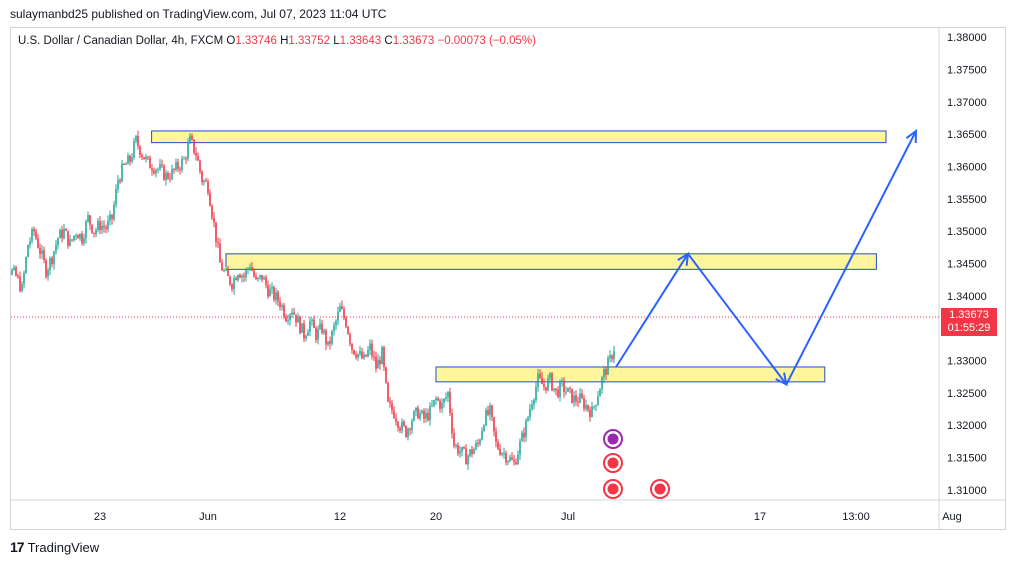 Image resolution: width=1013 pixels, height=565 pixels. Describe the element at coordinates (100, 517) in the screenshot. I see `time-tick-label: 23` at that location.